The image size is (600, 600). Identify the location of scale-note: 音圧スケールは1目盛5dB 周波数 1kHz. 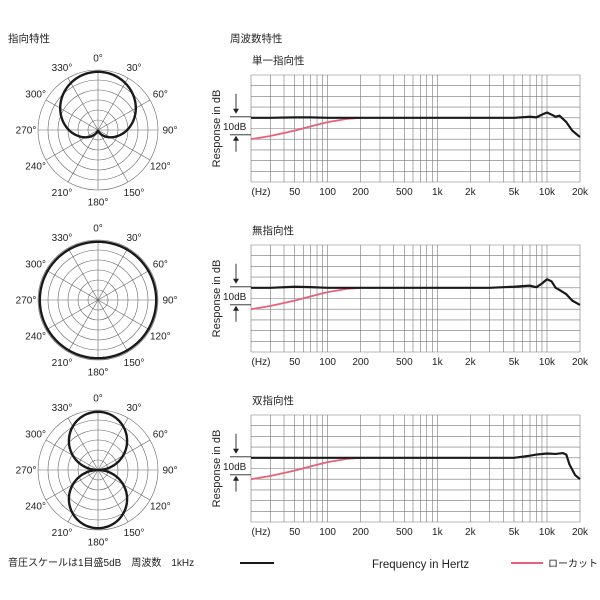
(101, 562).